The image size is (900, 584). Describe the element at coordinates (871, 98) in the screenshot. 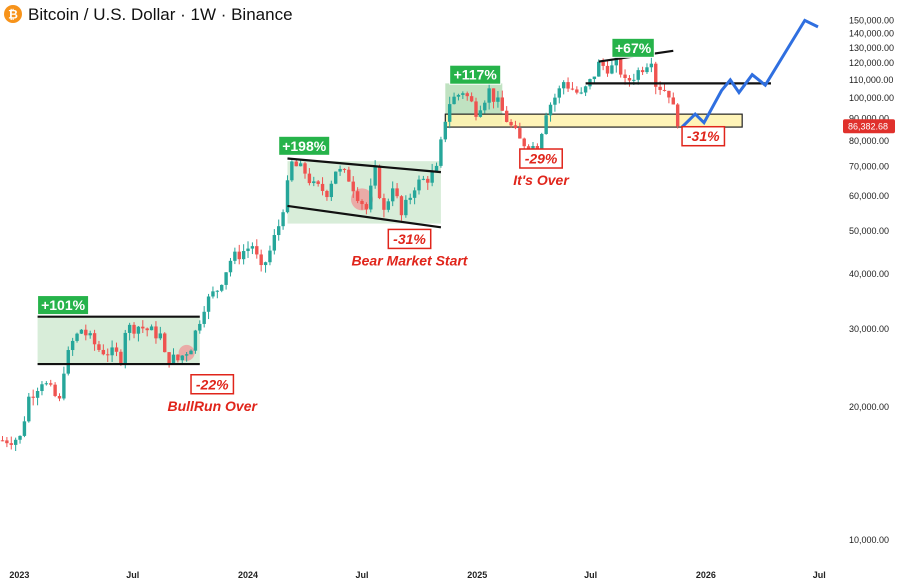

I see `price-tick-label: 100,000.00` at that location.